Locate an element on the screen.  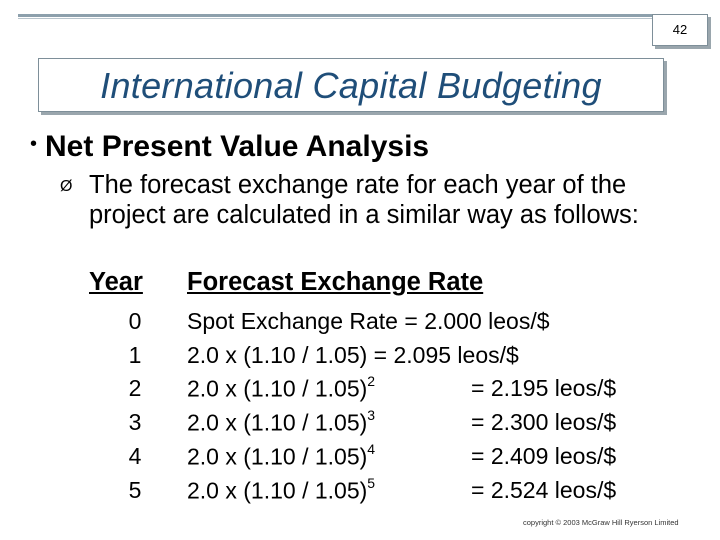
top-rule is located at coordinates (363, 15).